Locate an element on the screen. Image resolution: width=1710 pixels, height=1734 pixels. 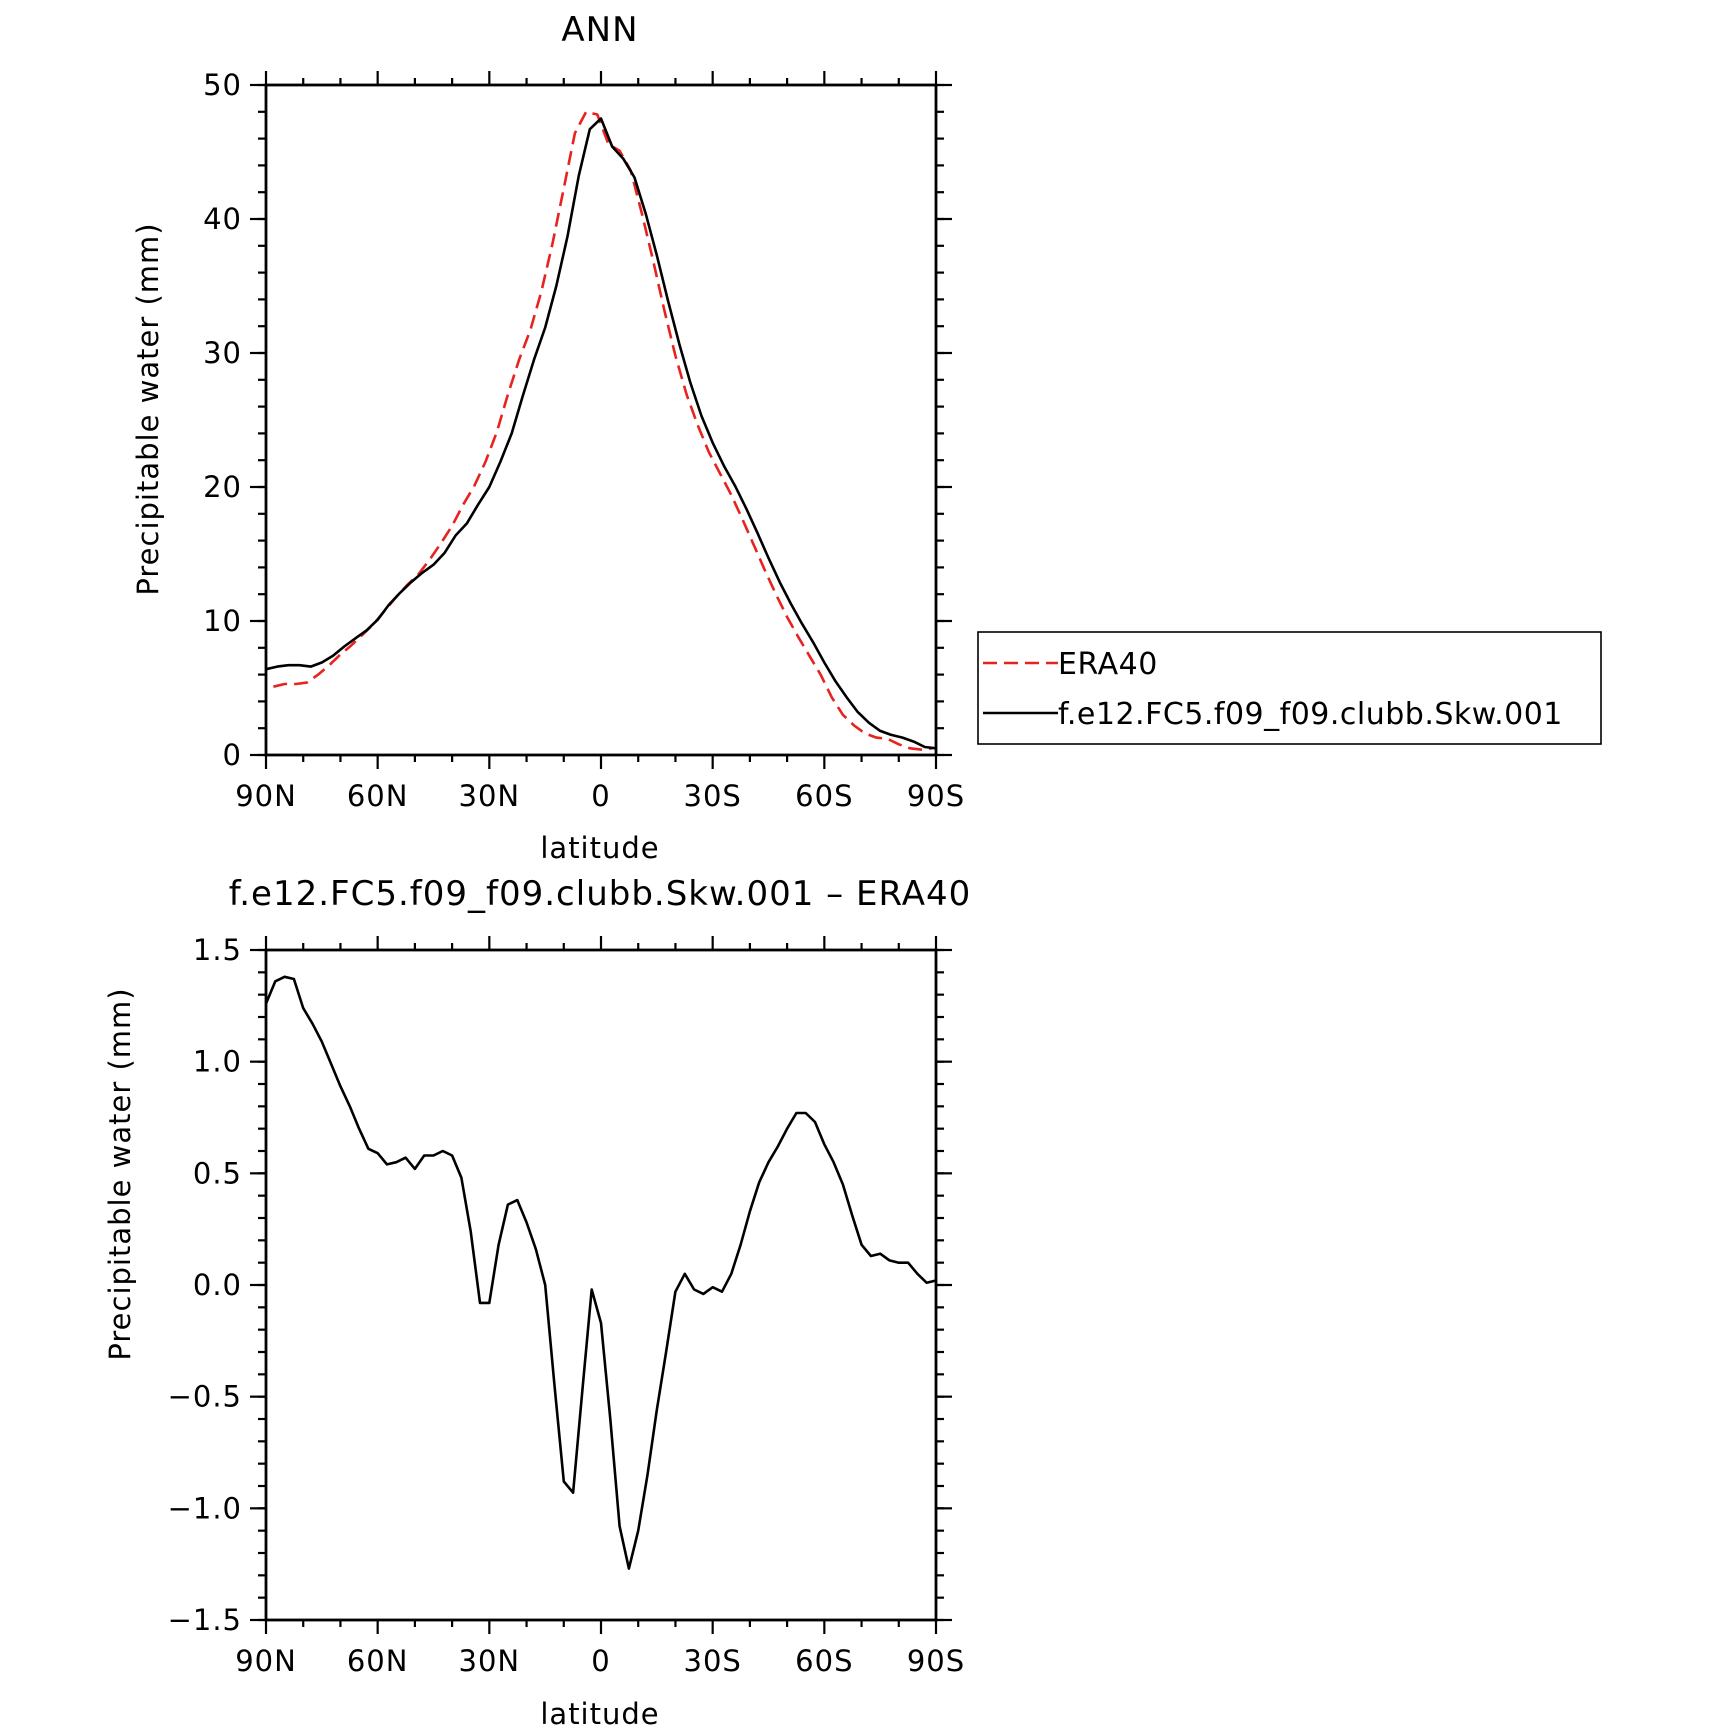
top-y-tick-label: 40 is located at coordinates (222, 219).